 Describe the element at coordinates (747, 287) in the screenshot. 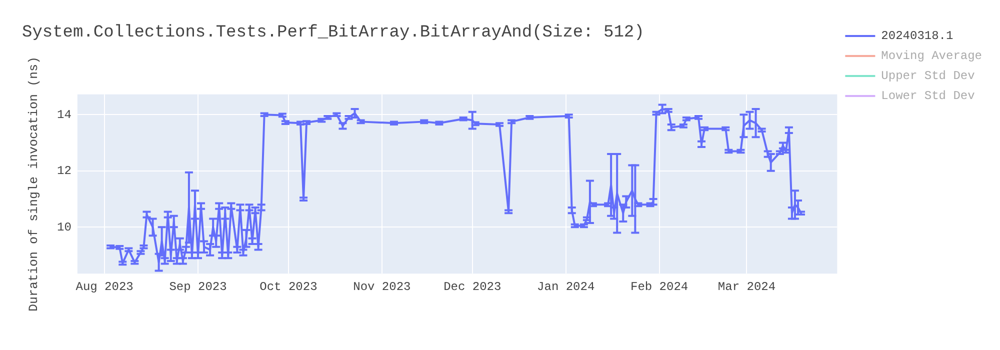

I see `x-tick-label: Mar 2024` at that location.